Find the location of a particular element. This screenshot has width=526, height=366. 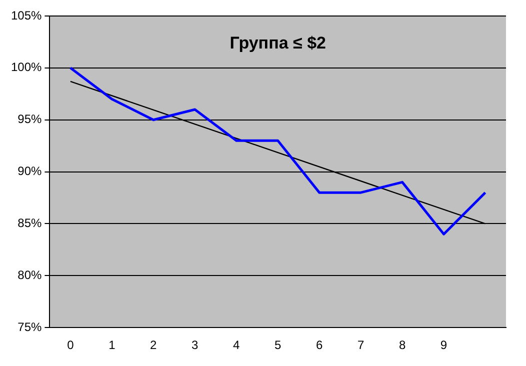

y-tick-label: 80% is located at coordinates (30, 275).